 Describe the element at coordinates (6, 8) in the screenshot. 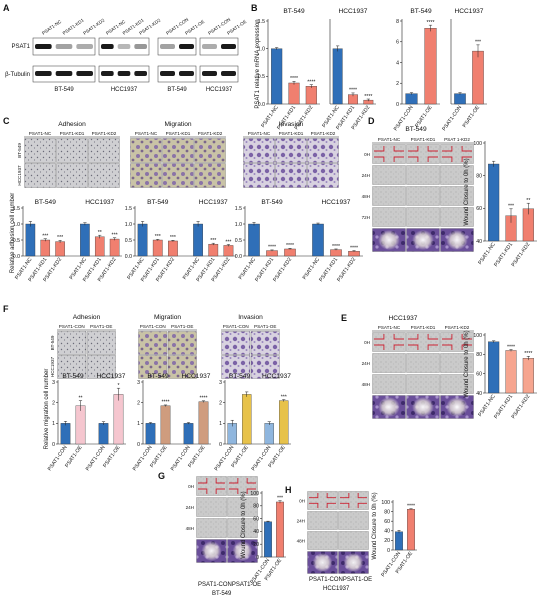

I see `panel-label-a: A` at that location.